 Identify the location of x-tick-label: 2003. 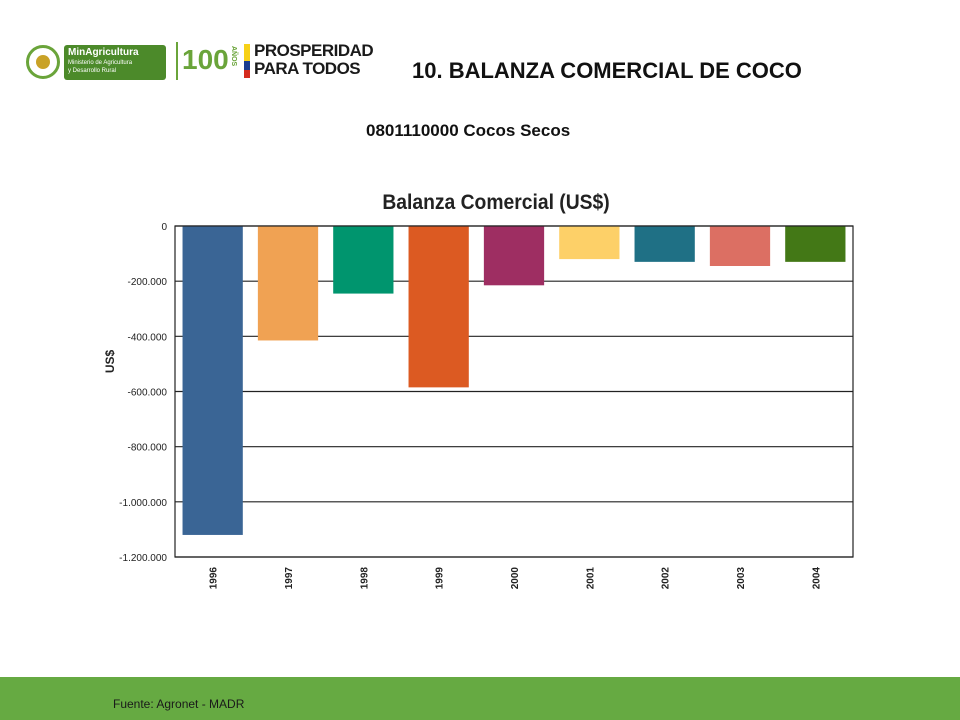
(741, 578).